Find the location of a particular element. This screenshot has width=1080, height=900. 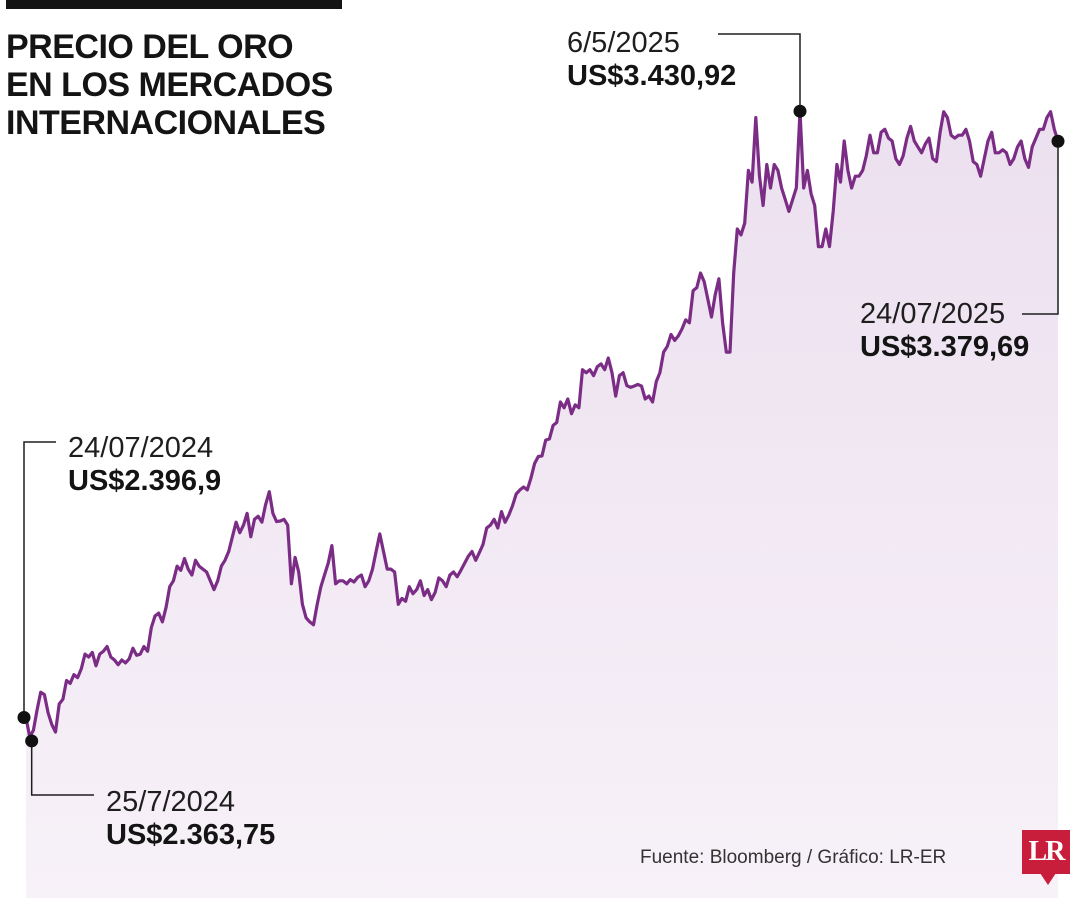

dot-peak is located at coordinates (800, 111).